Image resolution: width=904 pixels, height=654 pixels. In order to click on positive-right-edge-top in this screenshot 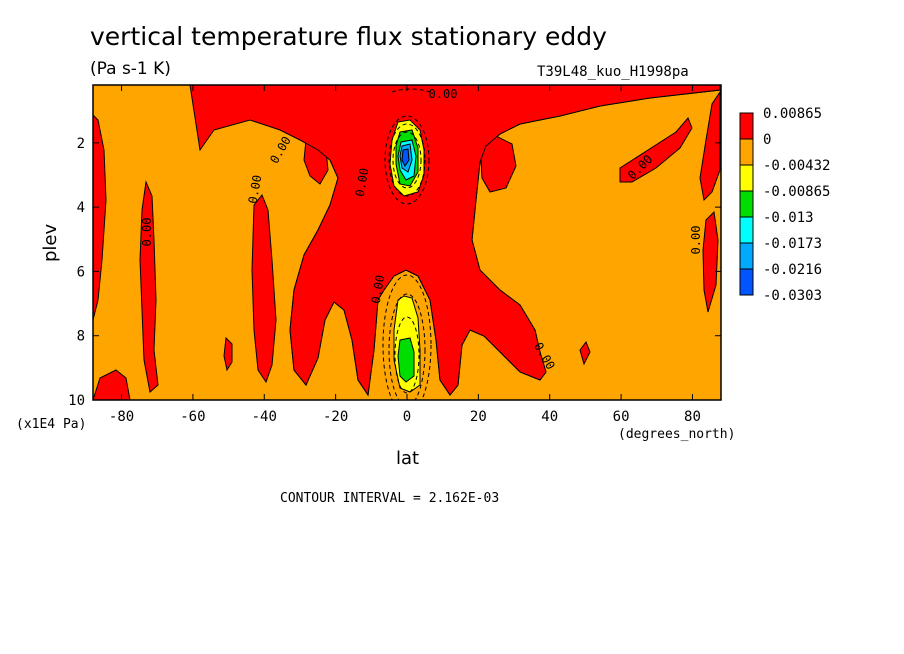, I will do `click(710, 146)`.